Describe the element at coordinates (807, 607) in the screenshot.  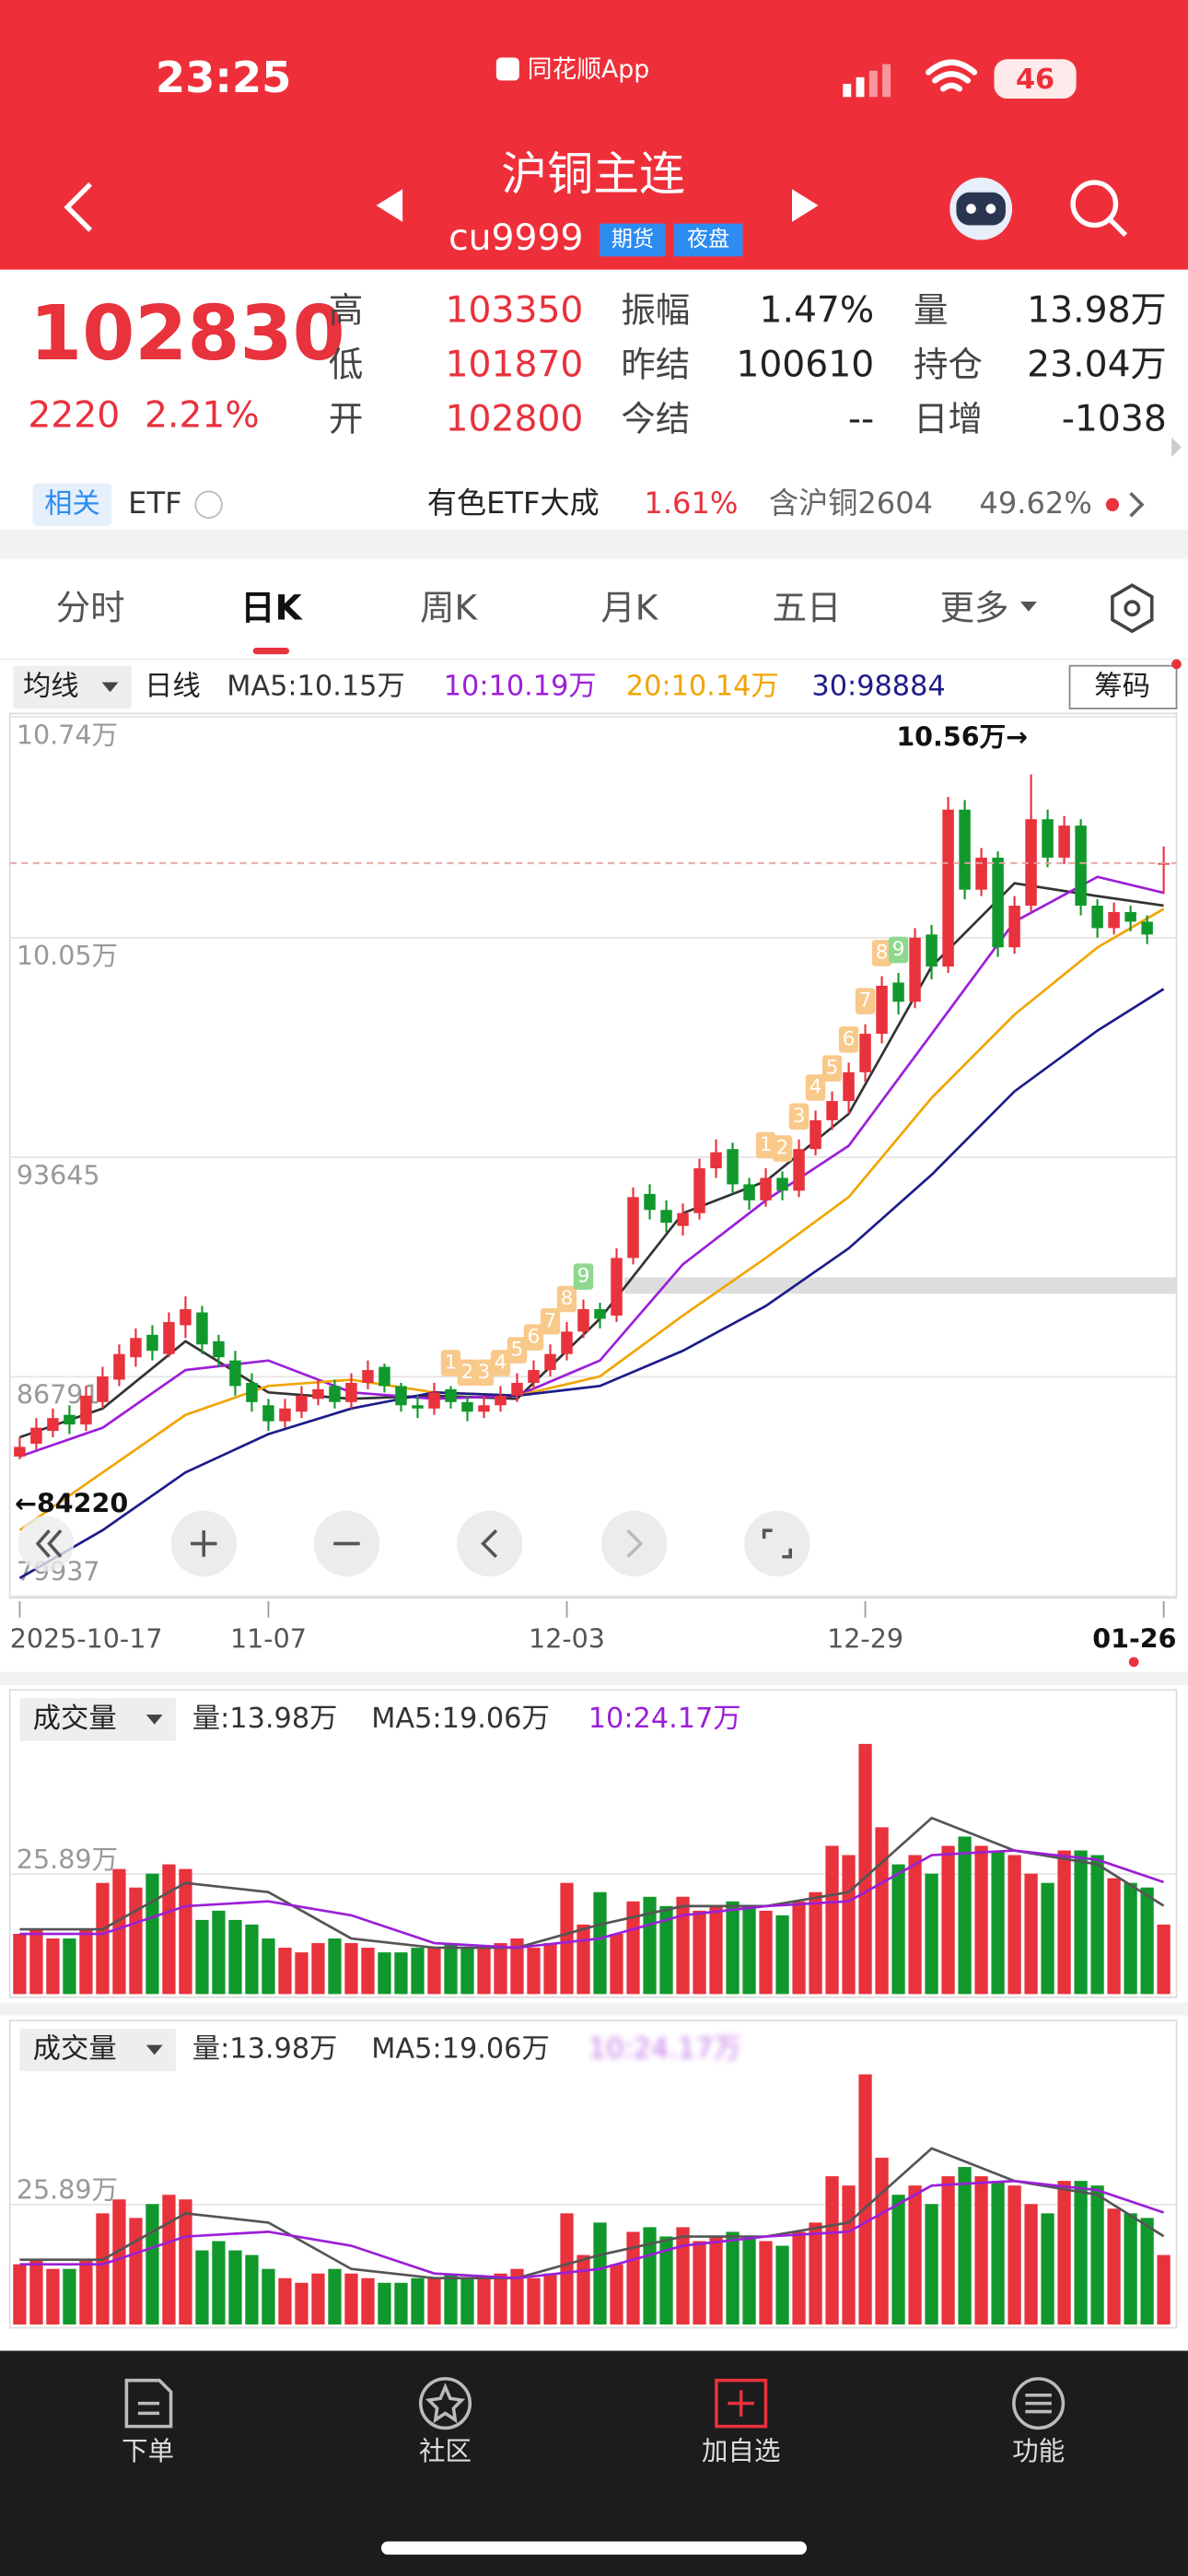
I see `tab: 五日` at that location.